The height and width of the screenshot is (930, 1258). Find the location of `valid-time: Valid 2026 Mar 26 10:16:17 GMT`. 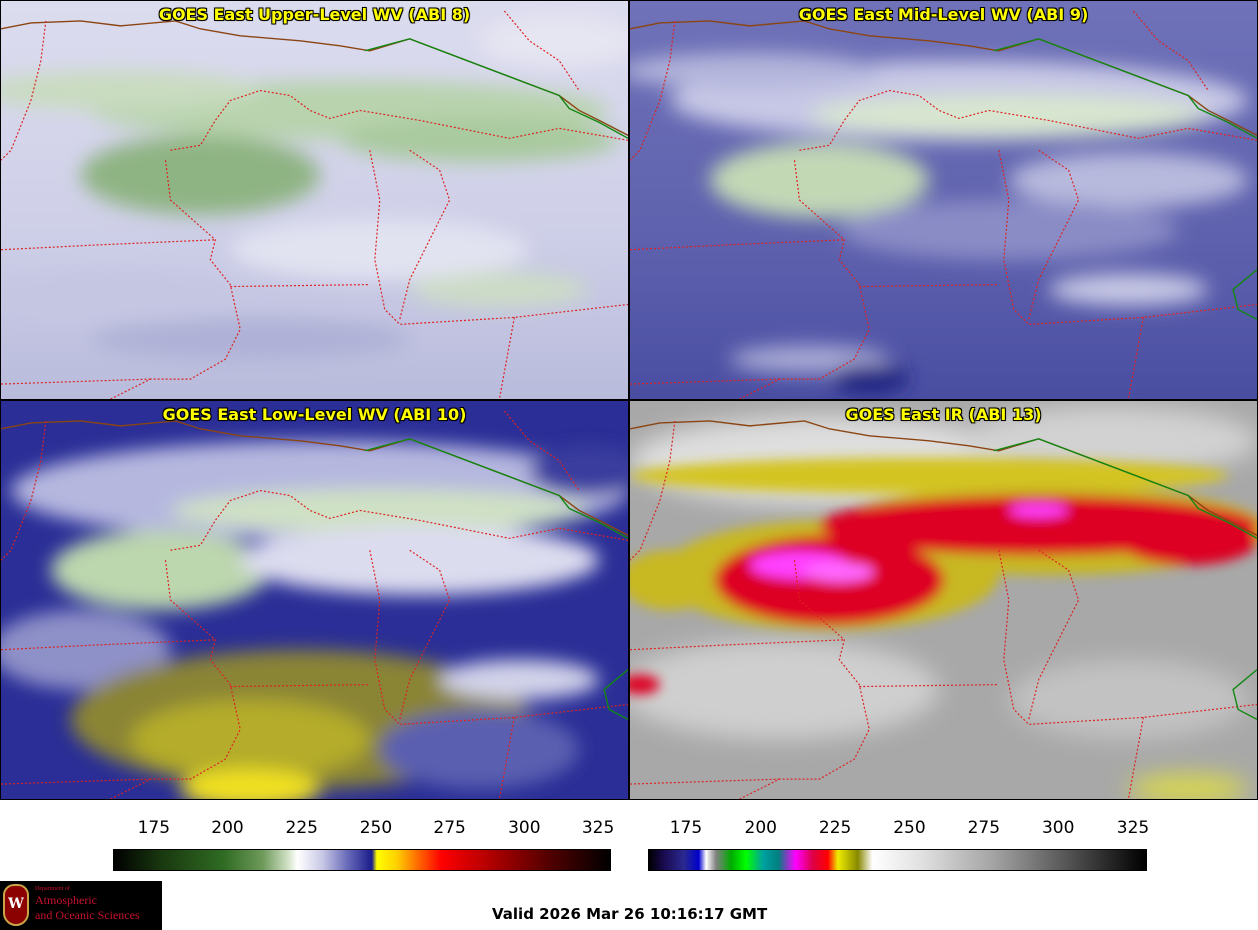

valid-time: Valid 2026 Mar 26 10:16:17 GMT is located at coordinates (630, 914).